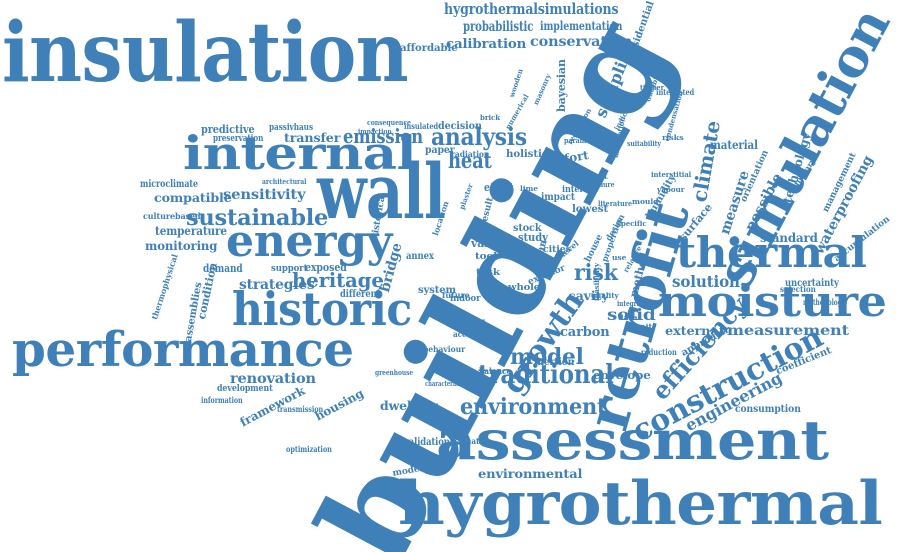 This screenshot has height=552, width=900. What do you see at coordinates (446, 383) in the screenshot?
I see `word-characterizing: characterizing` at bounding box center [446, 383].